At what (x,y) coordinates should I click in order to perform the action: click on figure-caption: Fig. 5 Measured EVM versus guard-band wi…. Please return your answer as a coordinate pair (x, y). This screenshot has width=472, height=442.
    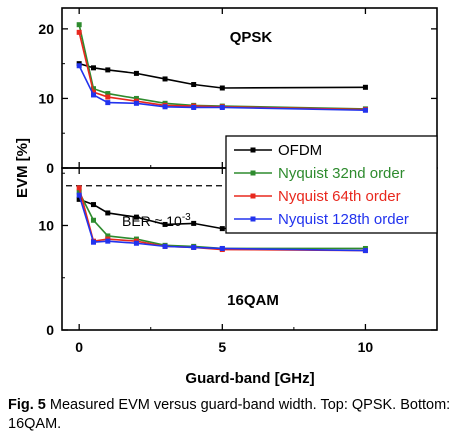
    Looking at the image, I should click on (239, 415).